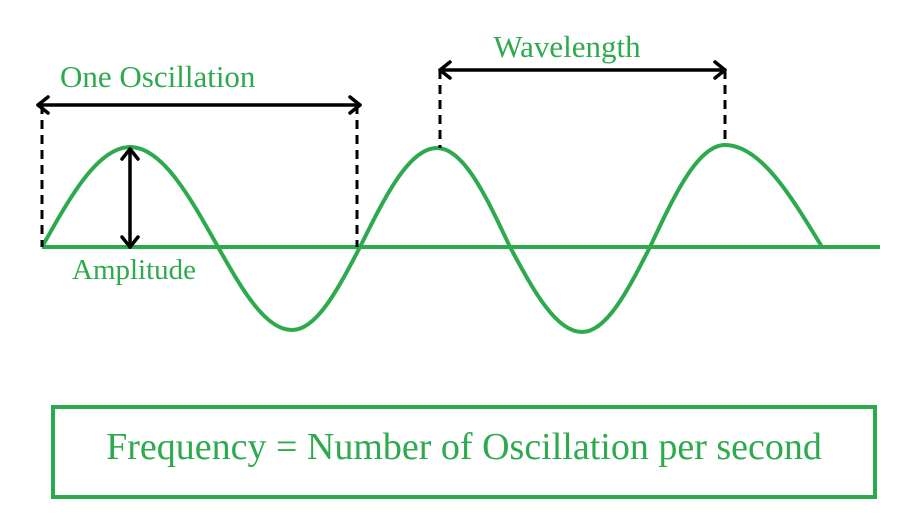 The image size is (899, 523). What do you see at coordinates (134, 270) in the screenshot?
I see `amplitude-label: Amplitude` at bounding box center [134, 270].